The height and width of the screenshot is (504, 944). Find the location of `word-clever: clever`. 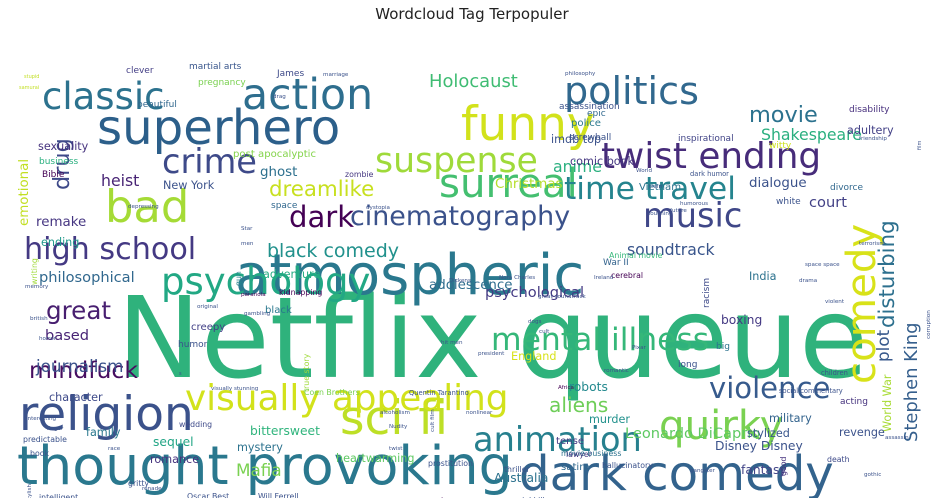

word-clever: clever is located at coordinates (140, 71).